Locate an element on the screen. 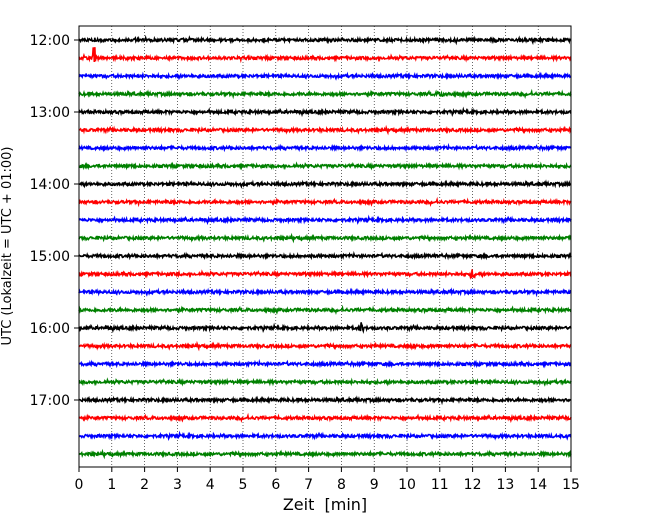 This screenshot has width=650, height=520. x-axis-ticks: 0 1 2 3 4 5 6 7 8 9 10 11 12 13 14 15 is located at coordinates (327, 480).